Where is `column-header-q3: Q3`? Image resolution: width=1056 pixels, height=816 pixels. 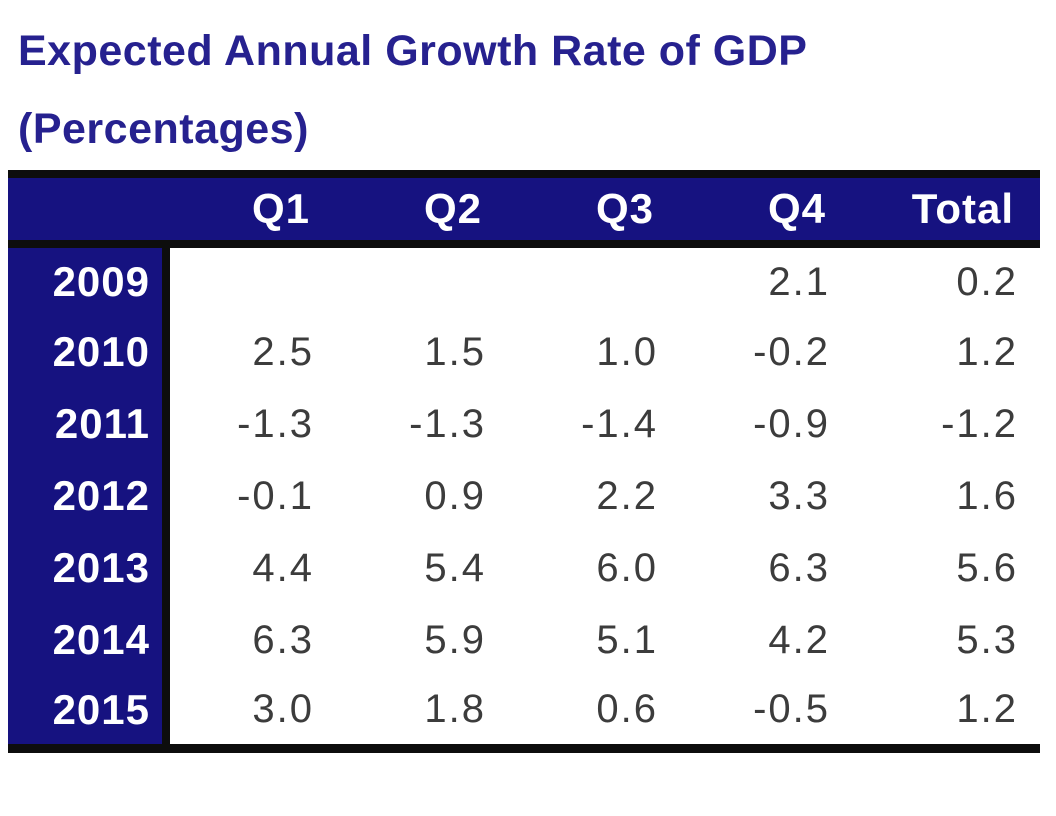
column-header-q3: Q3 is located at coordinates (594, 211).